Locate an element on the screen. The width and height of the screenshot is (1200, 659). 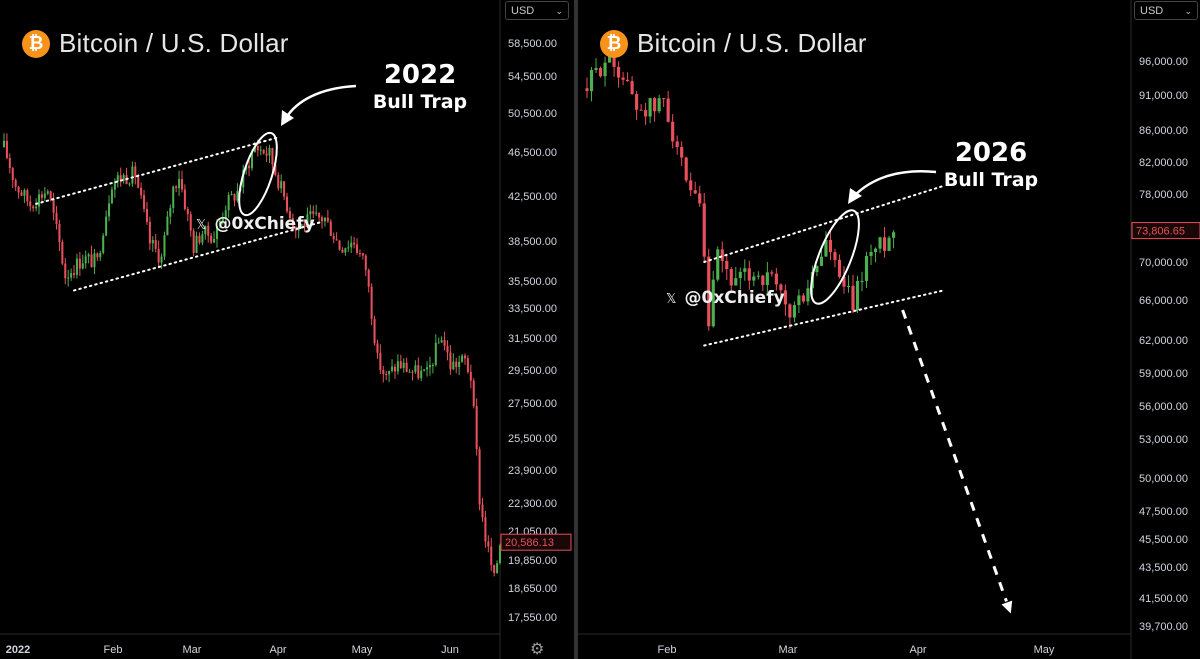
x-tick-label: Mar is located at coordinates (788, 650).